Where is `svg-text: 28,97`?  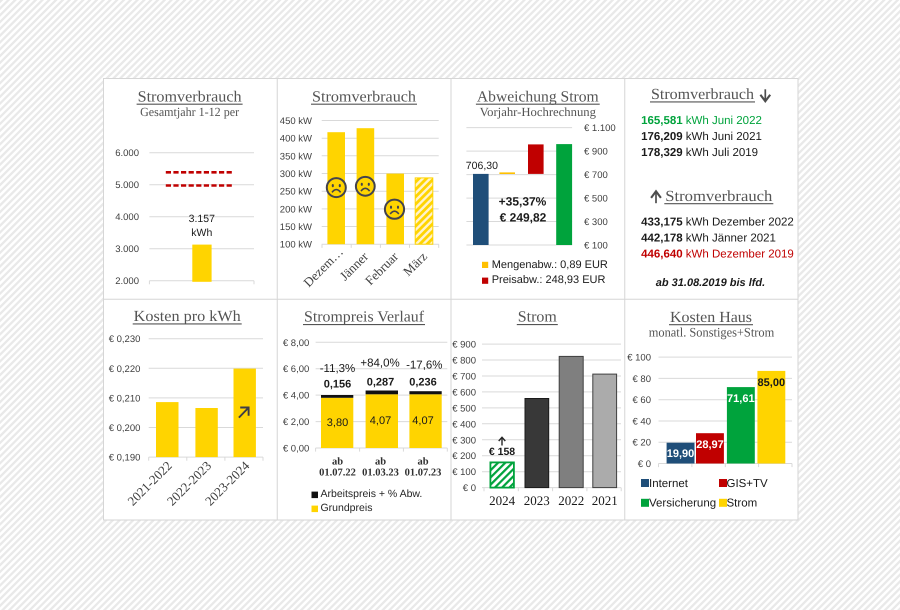
svg-text: 28,97 is located at coordinates (710, 445).